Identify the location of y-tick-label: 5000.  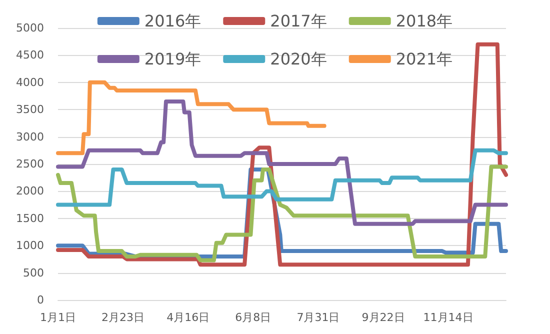
(30, 28).